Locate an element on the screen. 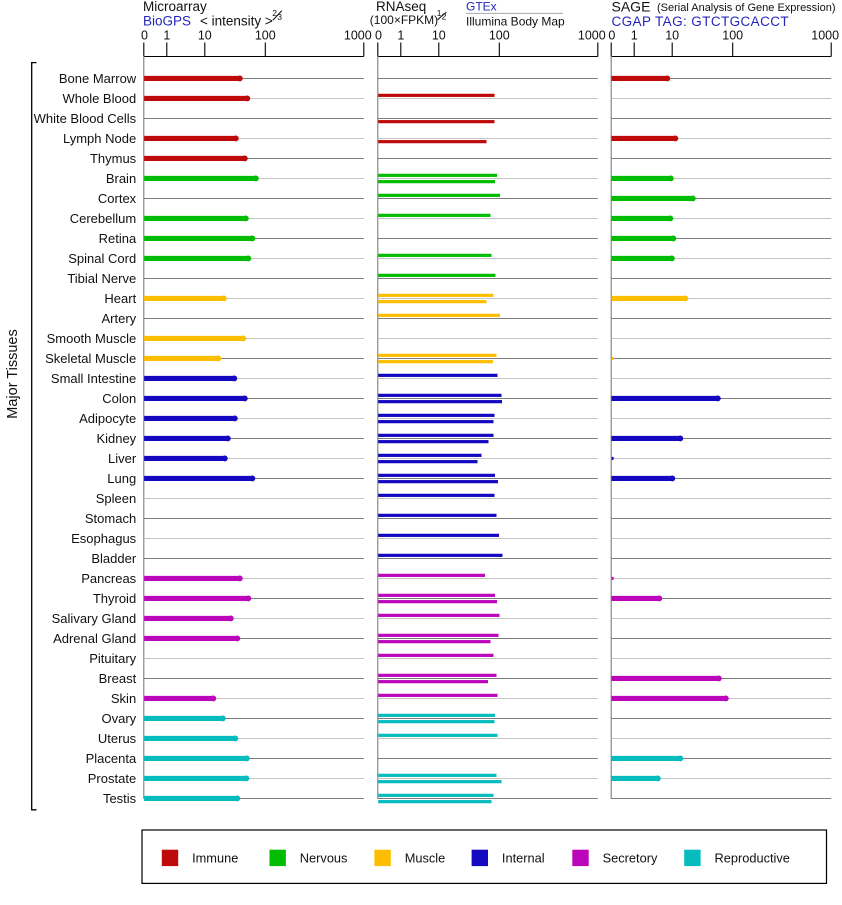 The height and width of the screenshot is (905, 842). svg-text: Internal is located at coordinates (523, 857).